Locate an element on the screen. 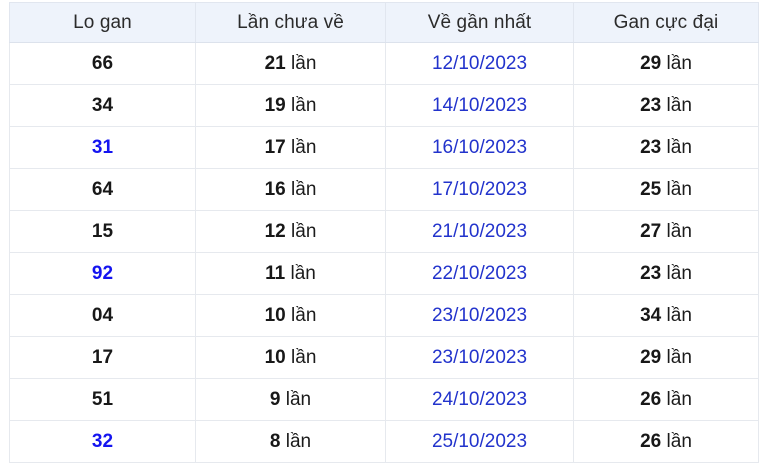 This screenshot has height=464, width=768. gan-cuc-dai-count: 27 is located at coordinates (651, 231).